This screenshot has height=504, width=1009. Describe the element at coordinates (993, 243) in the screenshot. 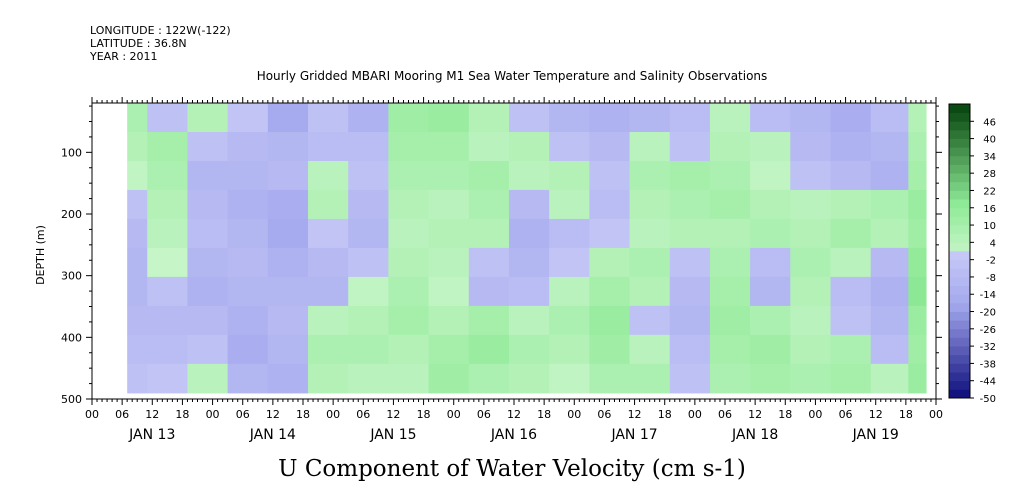

I see `colorbar-label: 4` at that location.